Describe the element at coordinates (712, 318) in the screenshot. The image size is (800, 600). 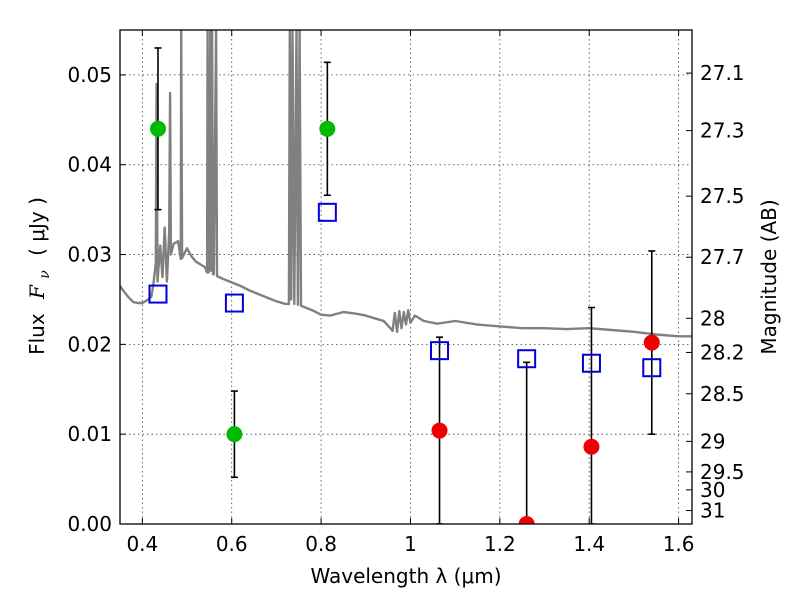
I see `y2-tick-label: 28` at that location.